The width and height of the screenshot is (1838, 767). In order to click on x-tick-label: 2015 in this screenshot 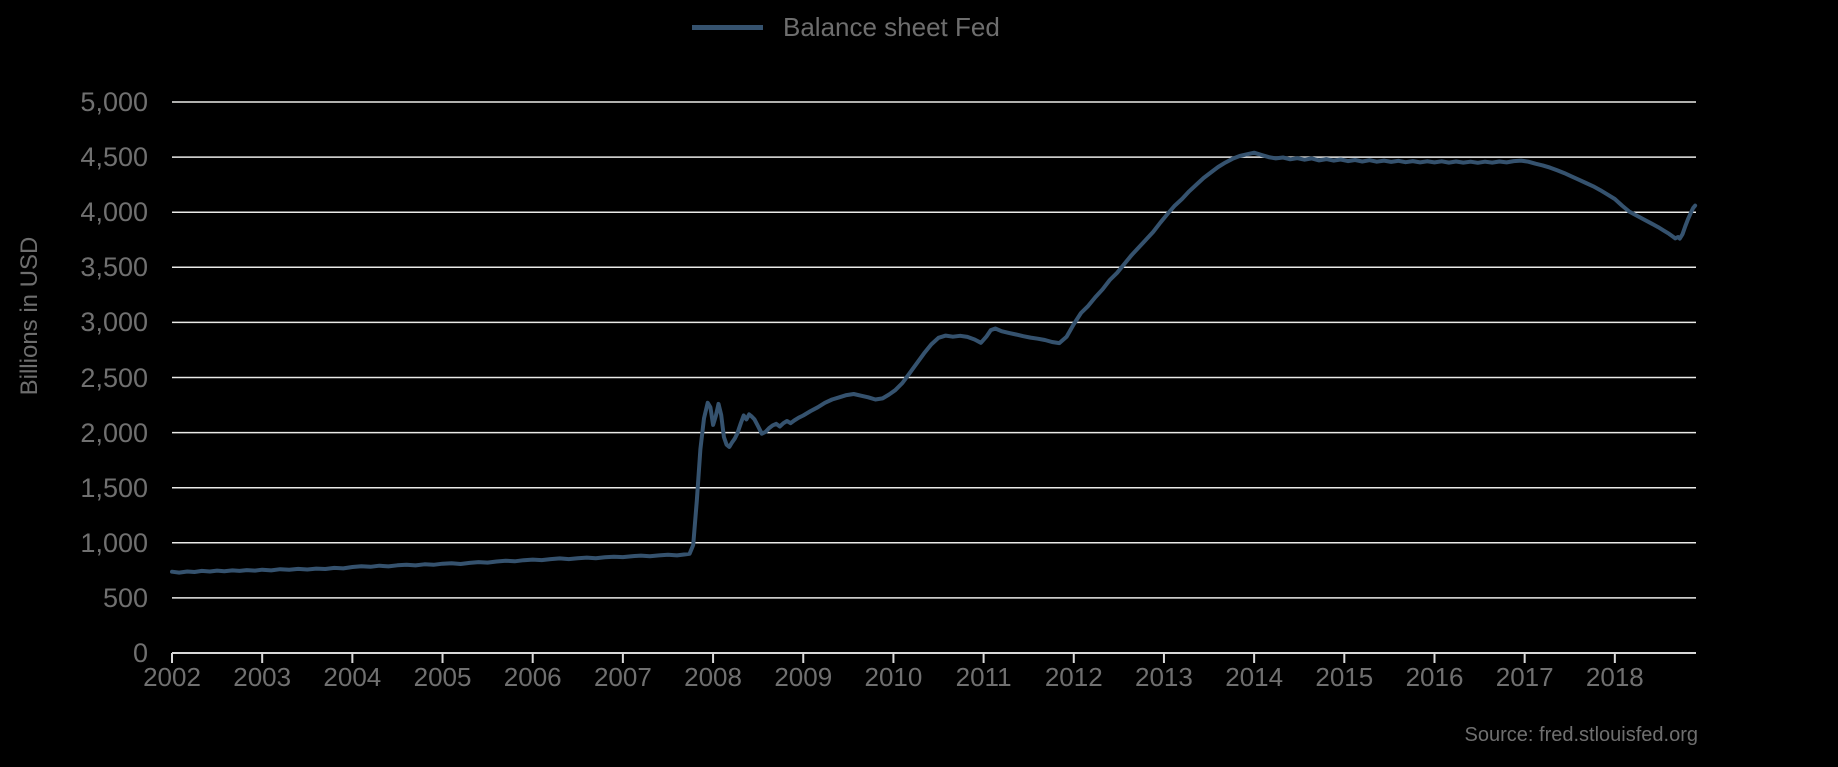, I will do `click(1344, 677)`.